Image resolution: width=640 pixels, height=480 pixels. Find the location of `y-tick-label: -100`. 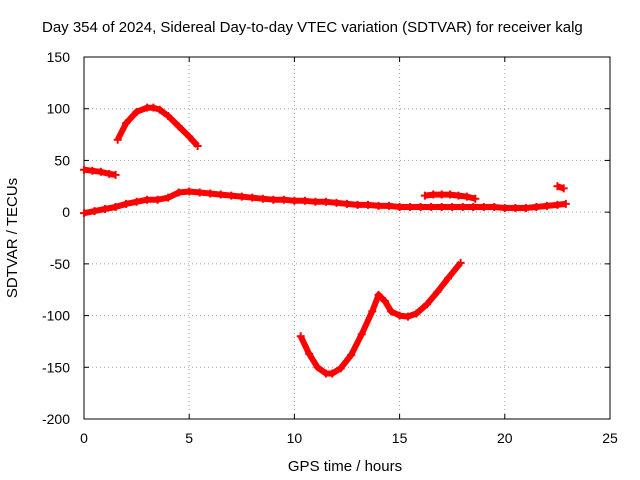

y-tick-label: -100 is located at coordinates (56, 316).